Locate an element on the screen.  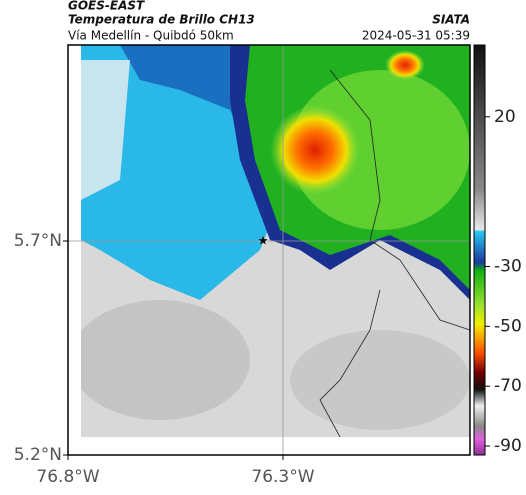
y-tick-label: 5.7°N is located at coordinates (38, 241).